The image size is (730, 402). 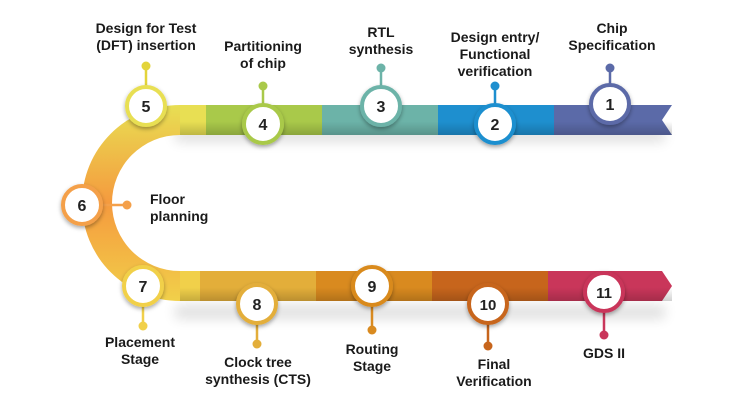 I want to click on step-label-9: Routing Stage, so click(x=372, y=357).